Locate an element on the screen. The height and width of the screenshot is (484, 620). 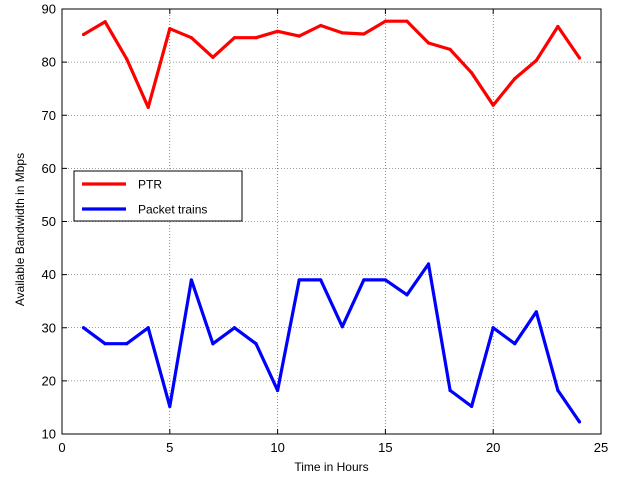
x-axis-title: Time in Hours is located at coordinates (331, 467).